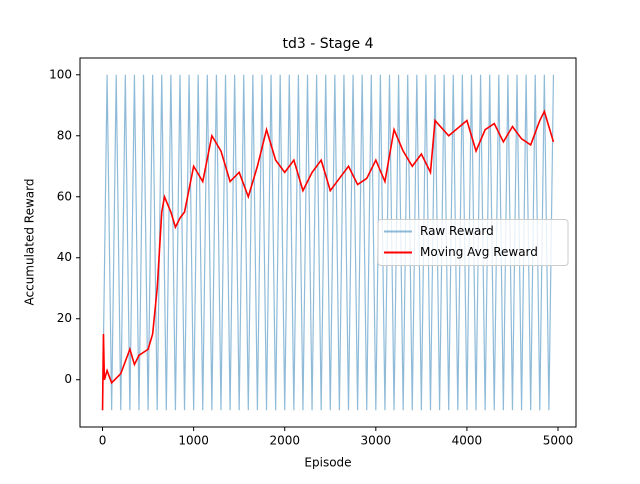  Describe the element at coordinates (457, 231) in the screenshot. I see `legend-label: Raw Reward` at that location.